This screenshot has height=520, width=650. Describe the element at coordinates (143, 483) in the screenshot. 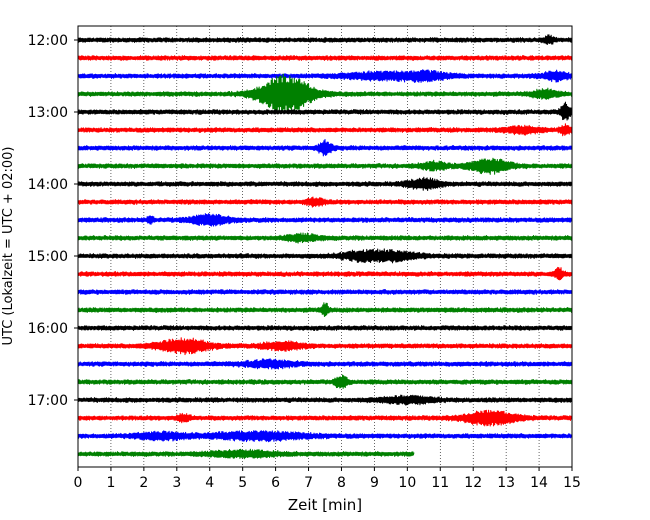

I see `x-tick-label: 2` at that location.